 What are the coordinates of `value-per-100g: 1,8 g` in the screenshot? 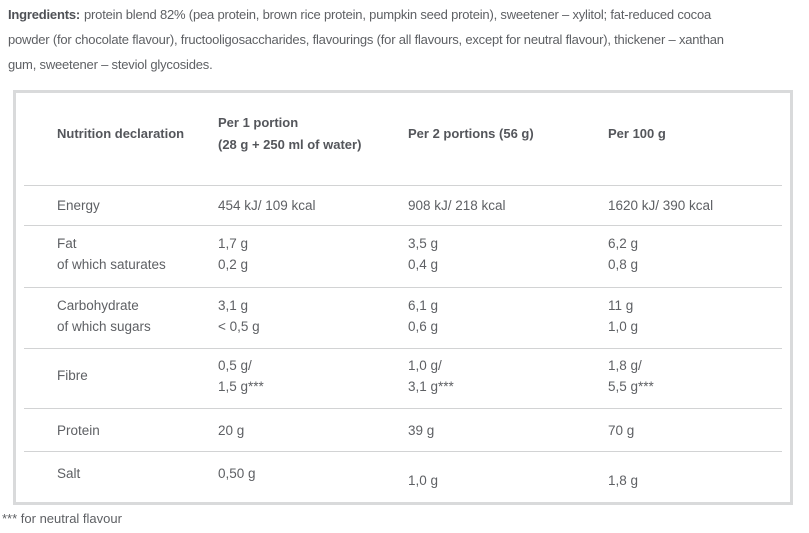 It's located at (695, 480).